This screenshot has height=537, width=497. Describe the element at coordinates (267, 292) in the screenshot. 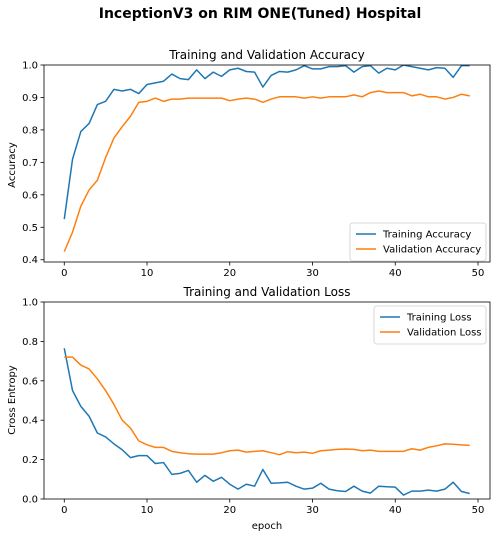

I see `loss-chart-title: Training and Validation Loss` at that location.